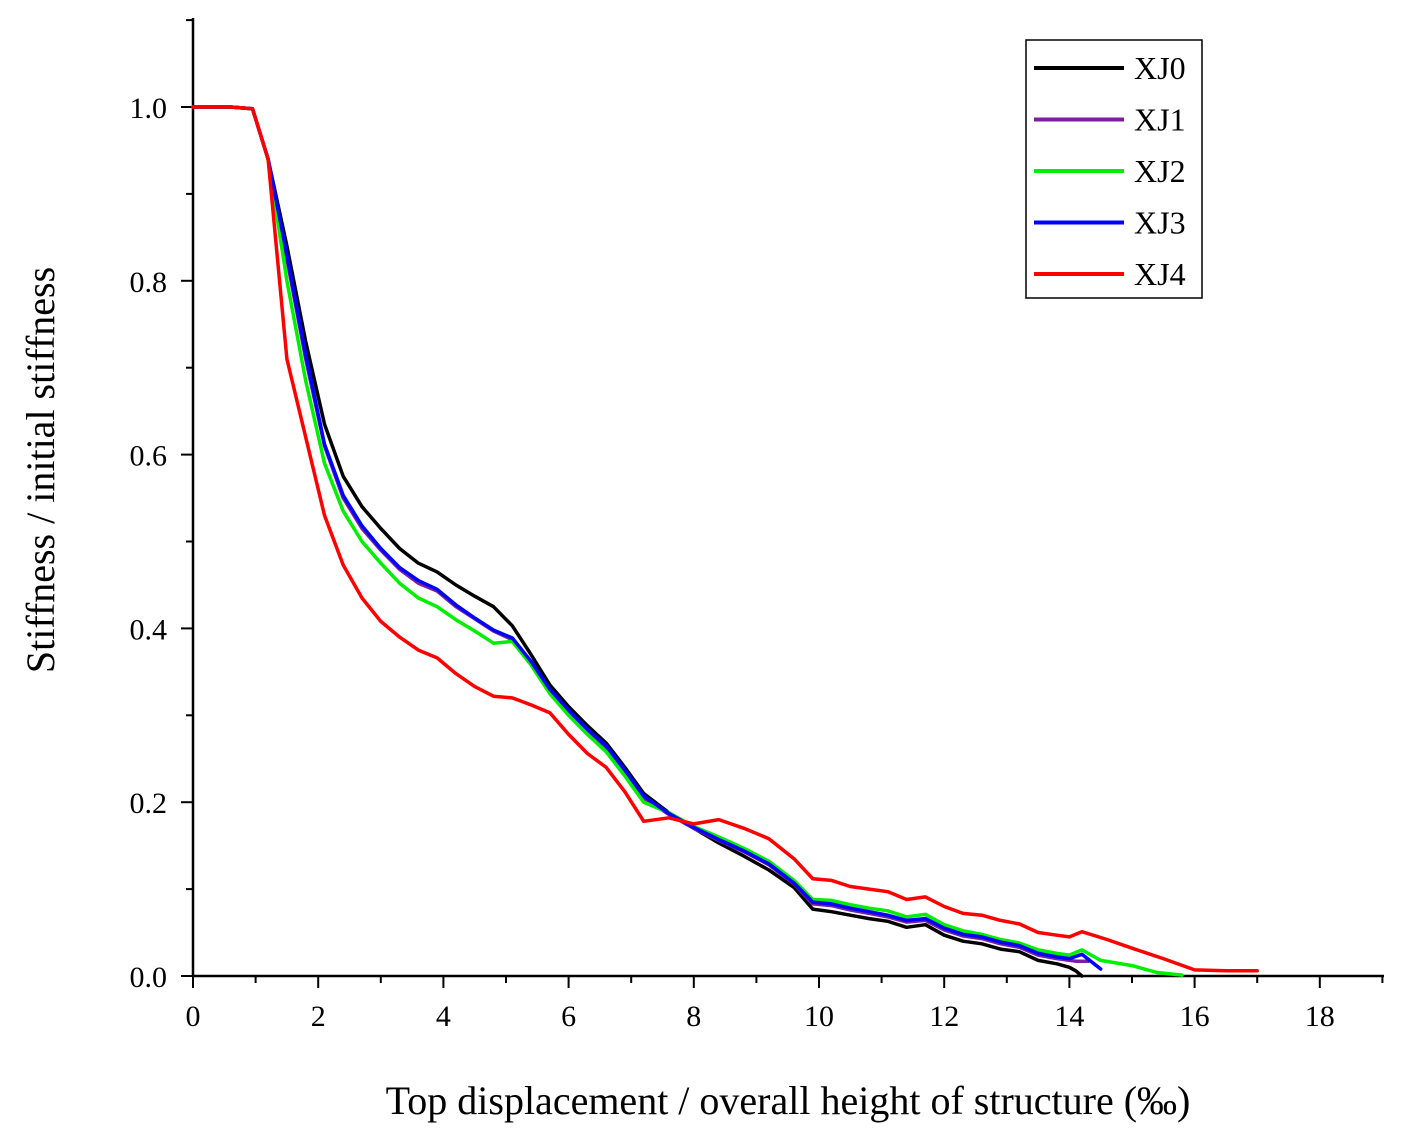  Describe the element at coordinates (819, 1016) in the screenshot. I see `x-tick-label: 10` at that location.